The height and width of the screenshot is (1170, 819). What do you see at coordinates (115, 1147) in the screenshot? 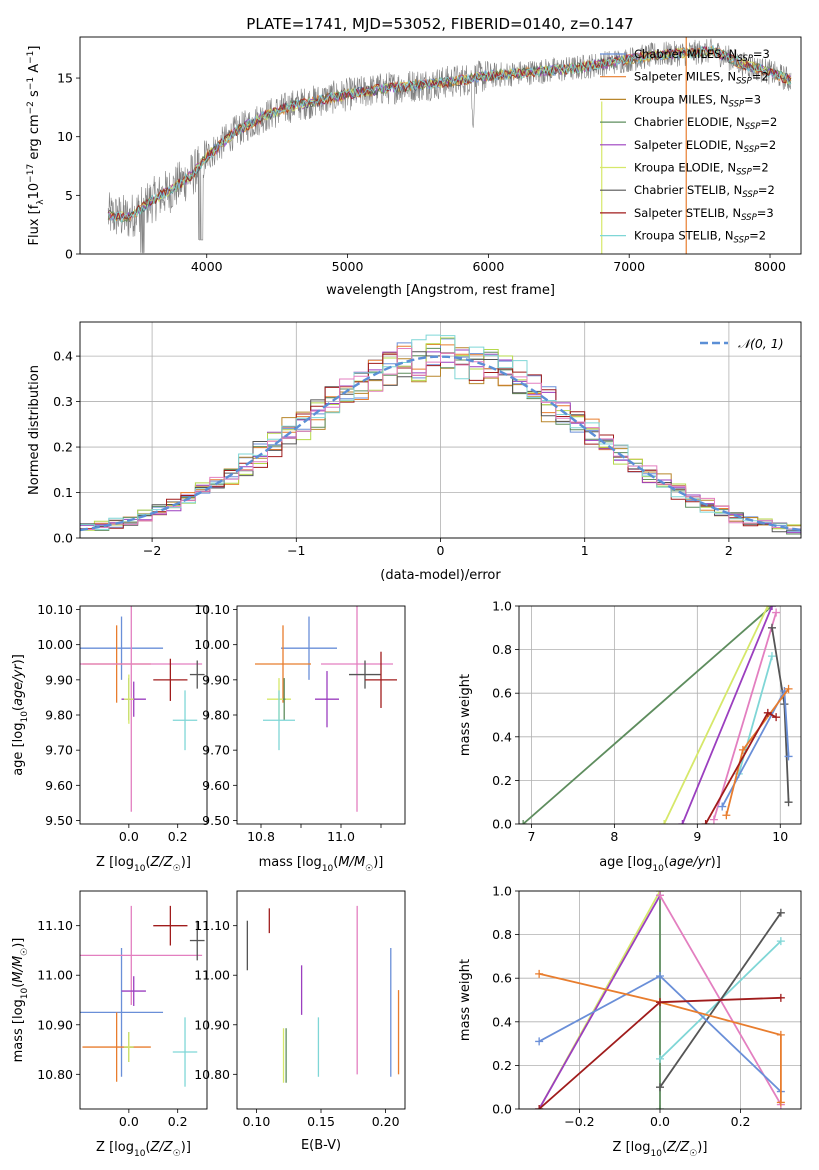
I see `label-part: Z [log` at bounding box center [115, 1147].